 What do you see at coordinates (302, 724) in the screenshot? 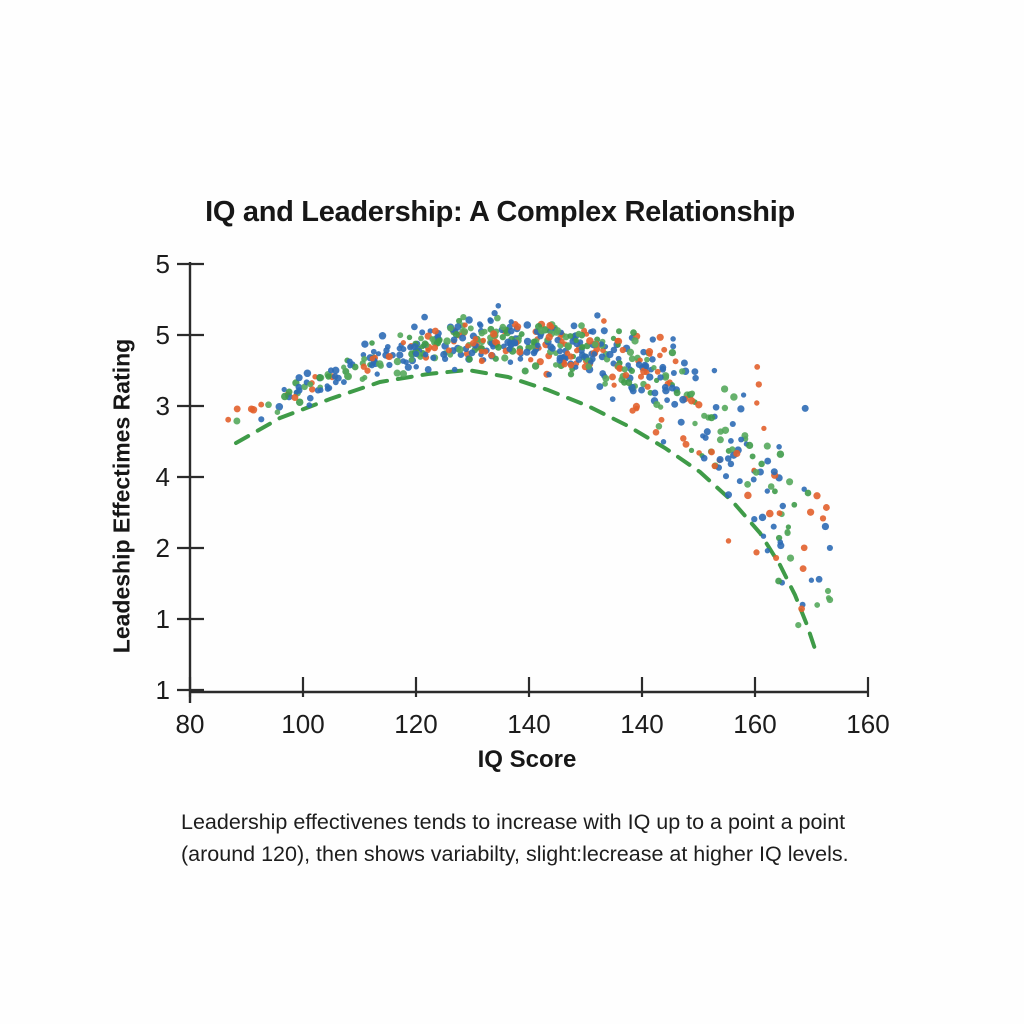
I see `x-tick-label: 100` at bounding box center [302, 724].